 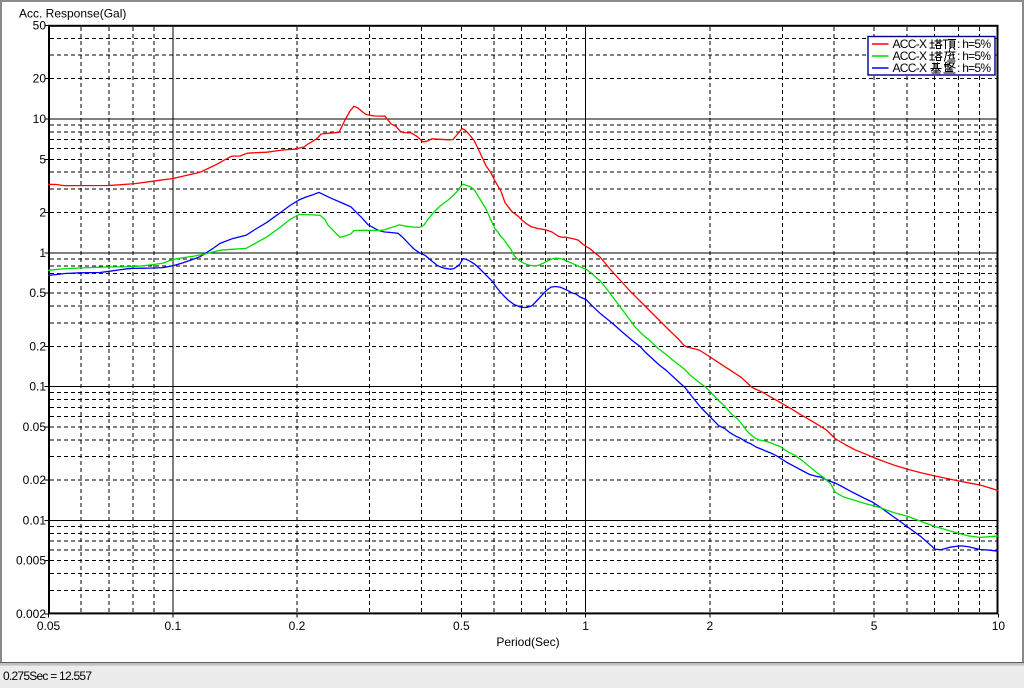 I want to click on svg-text: 0.005, so click(x=31, y=561).